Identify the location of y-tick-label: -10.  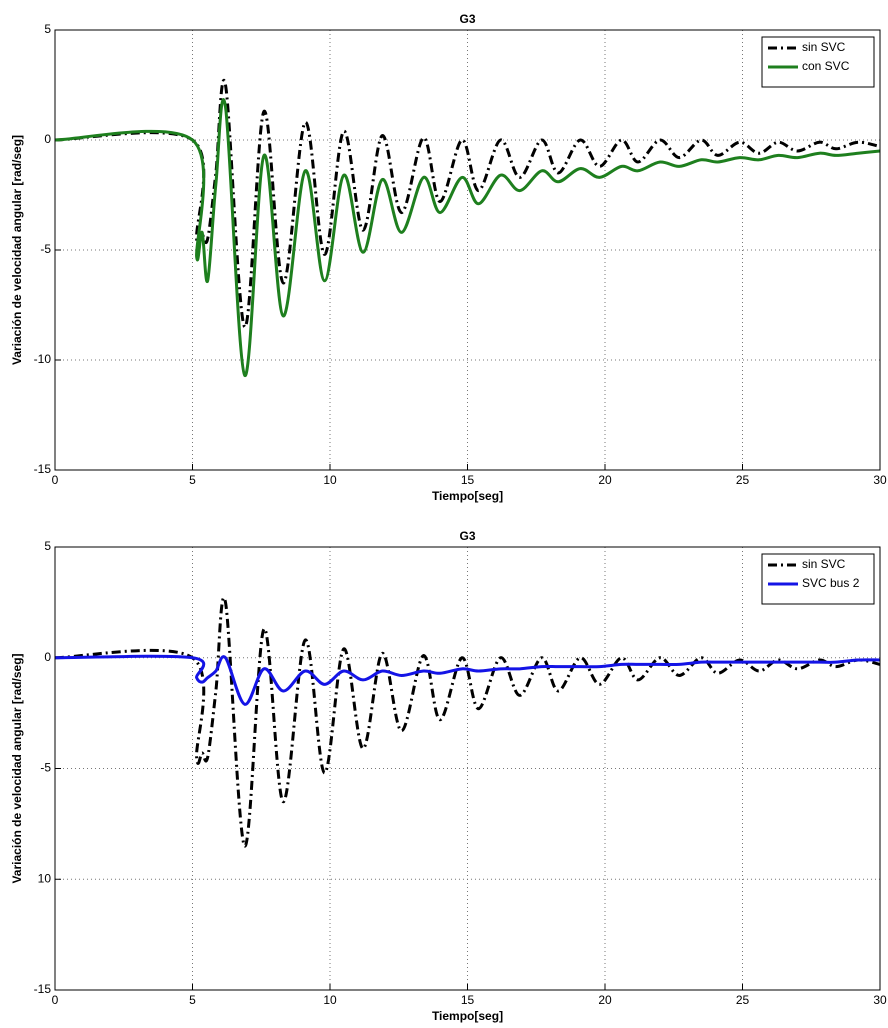
(43, 359).